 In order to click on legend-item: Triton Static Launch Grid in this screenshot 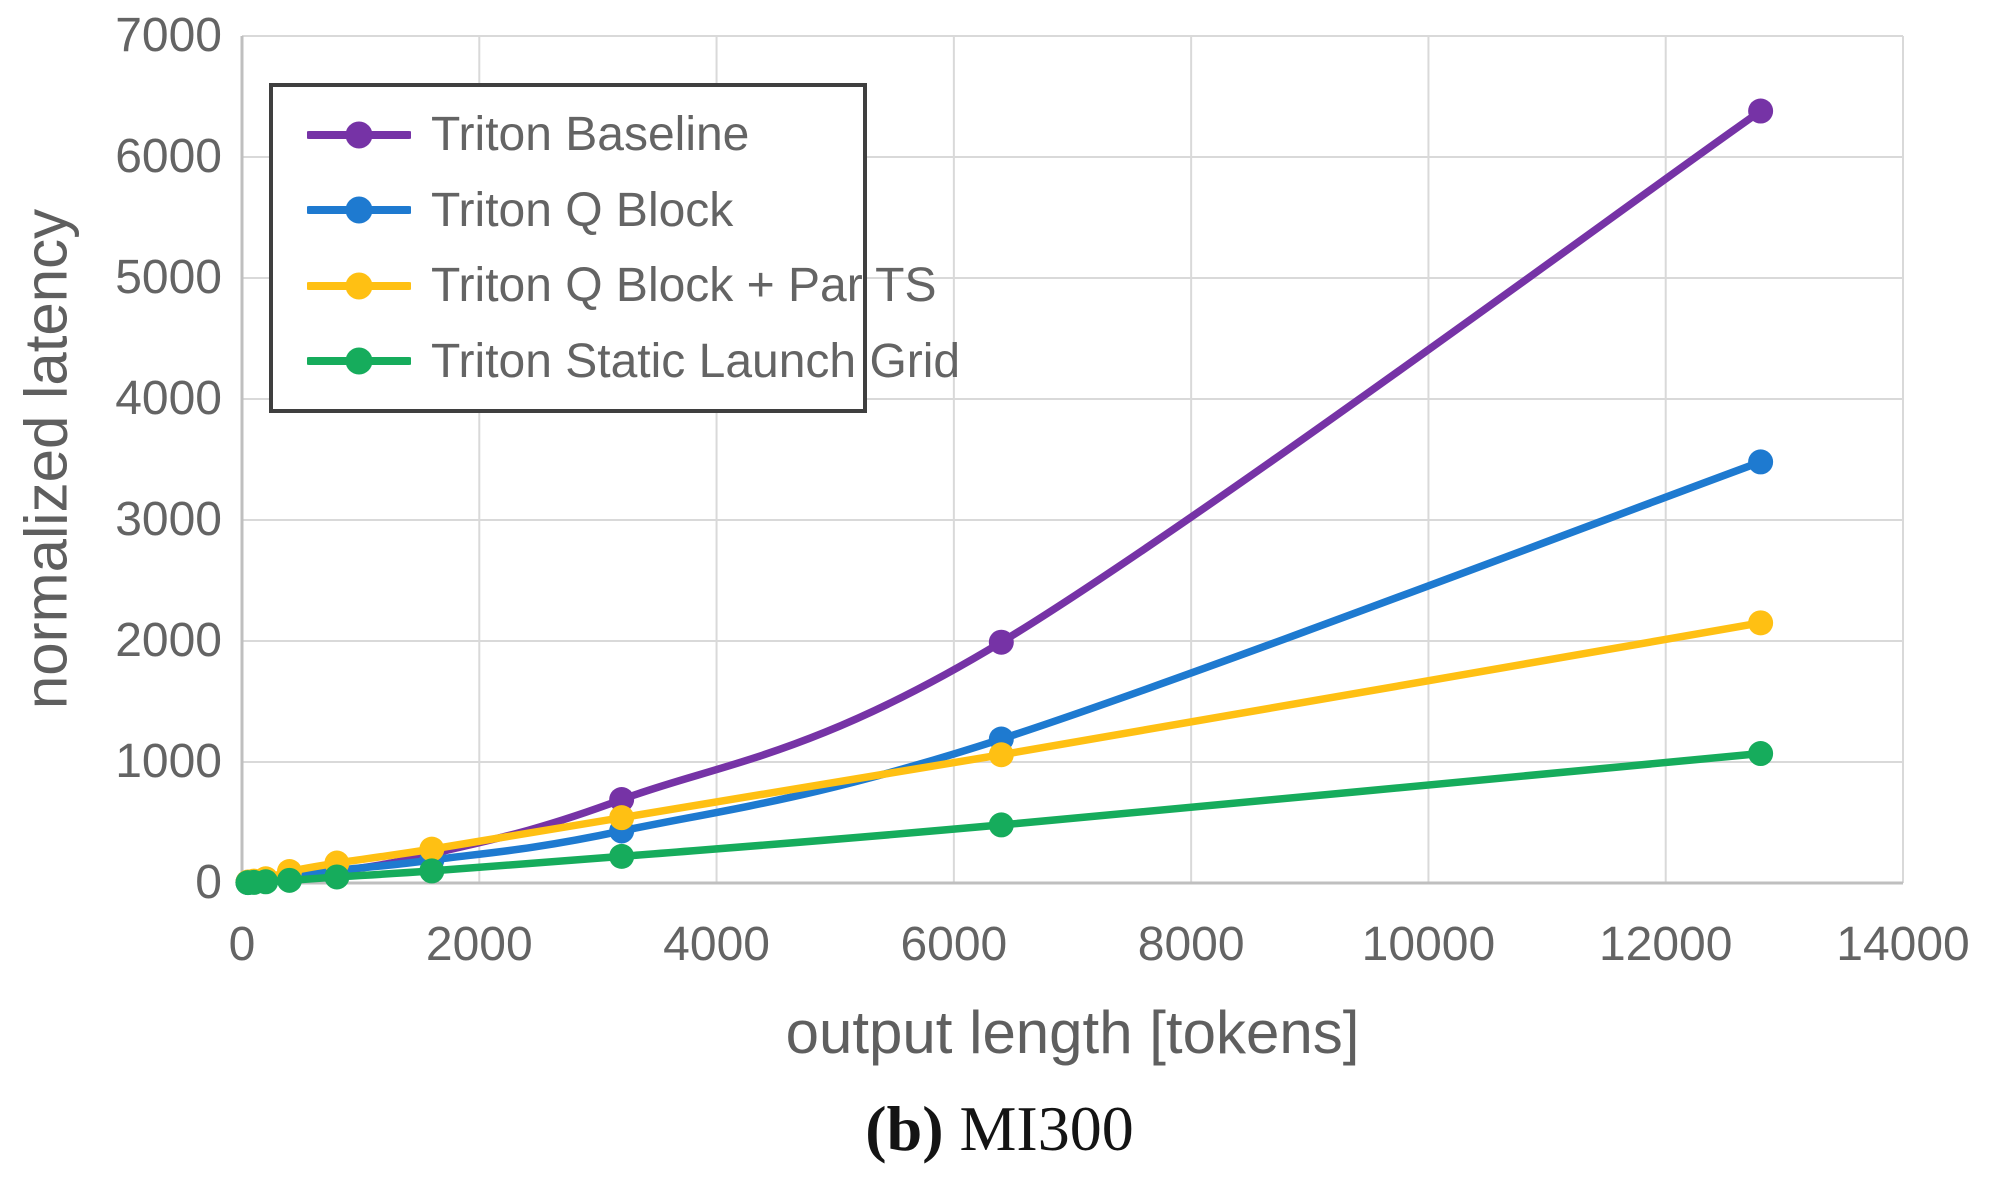, I will do `click(633, 361)`.